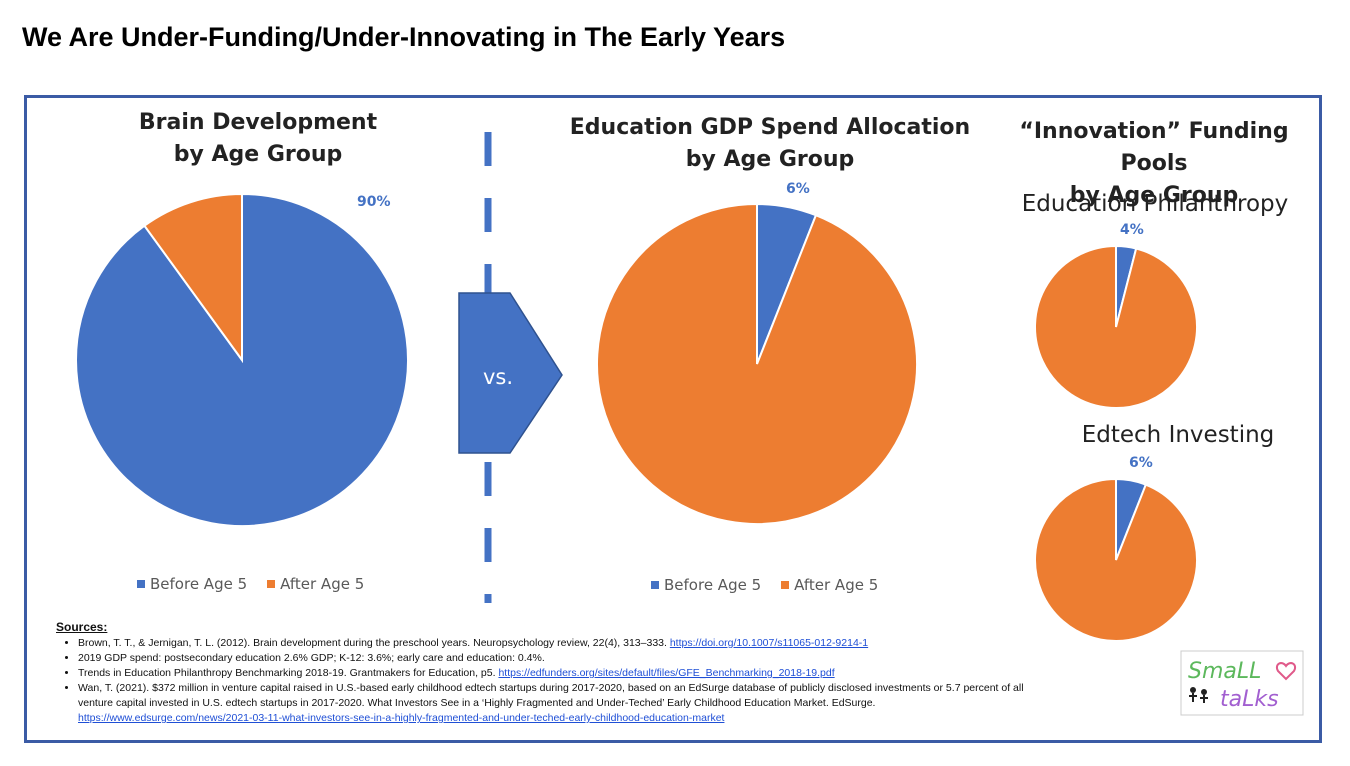 The image size is (1350, 766). What do you see at coordinates (1154, 195) in the screenshot?
I see `innovation-title-line2: by Age Group` at bounding box center [1154, 195].